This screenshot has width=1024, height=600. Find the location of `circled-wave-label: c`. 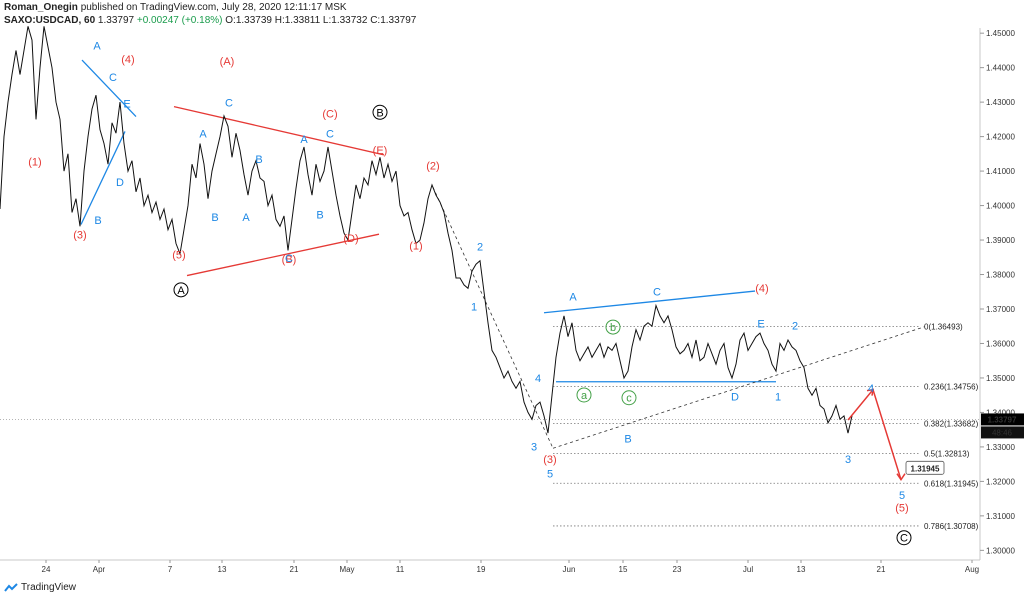

circled-wave-label: c is located at coordinates (629, 399).